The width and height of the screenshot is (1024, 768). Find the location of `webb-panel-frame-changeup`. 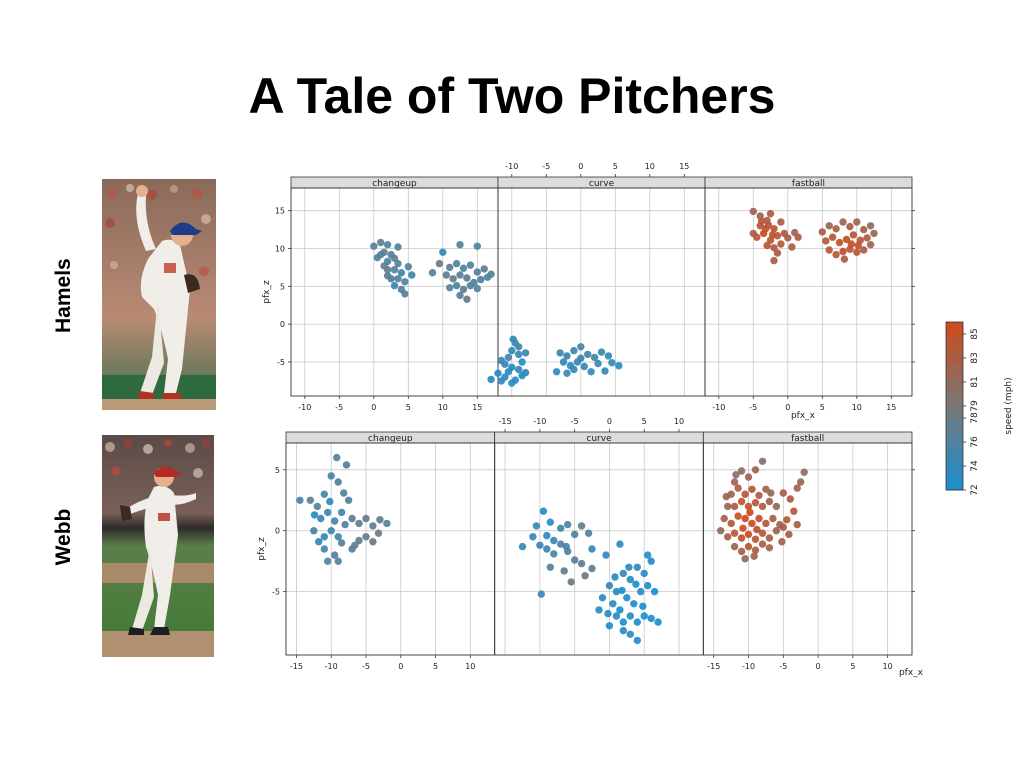

webb-panel-frame-changeup is located at coordinates (390, 549).